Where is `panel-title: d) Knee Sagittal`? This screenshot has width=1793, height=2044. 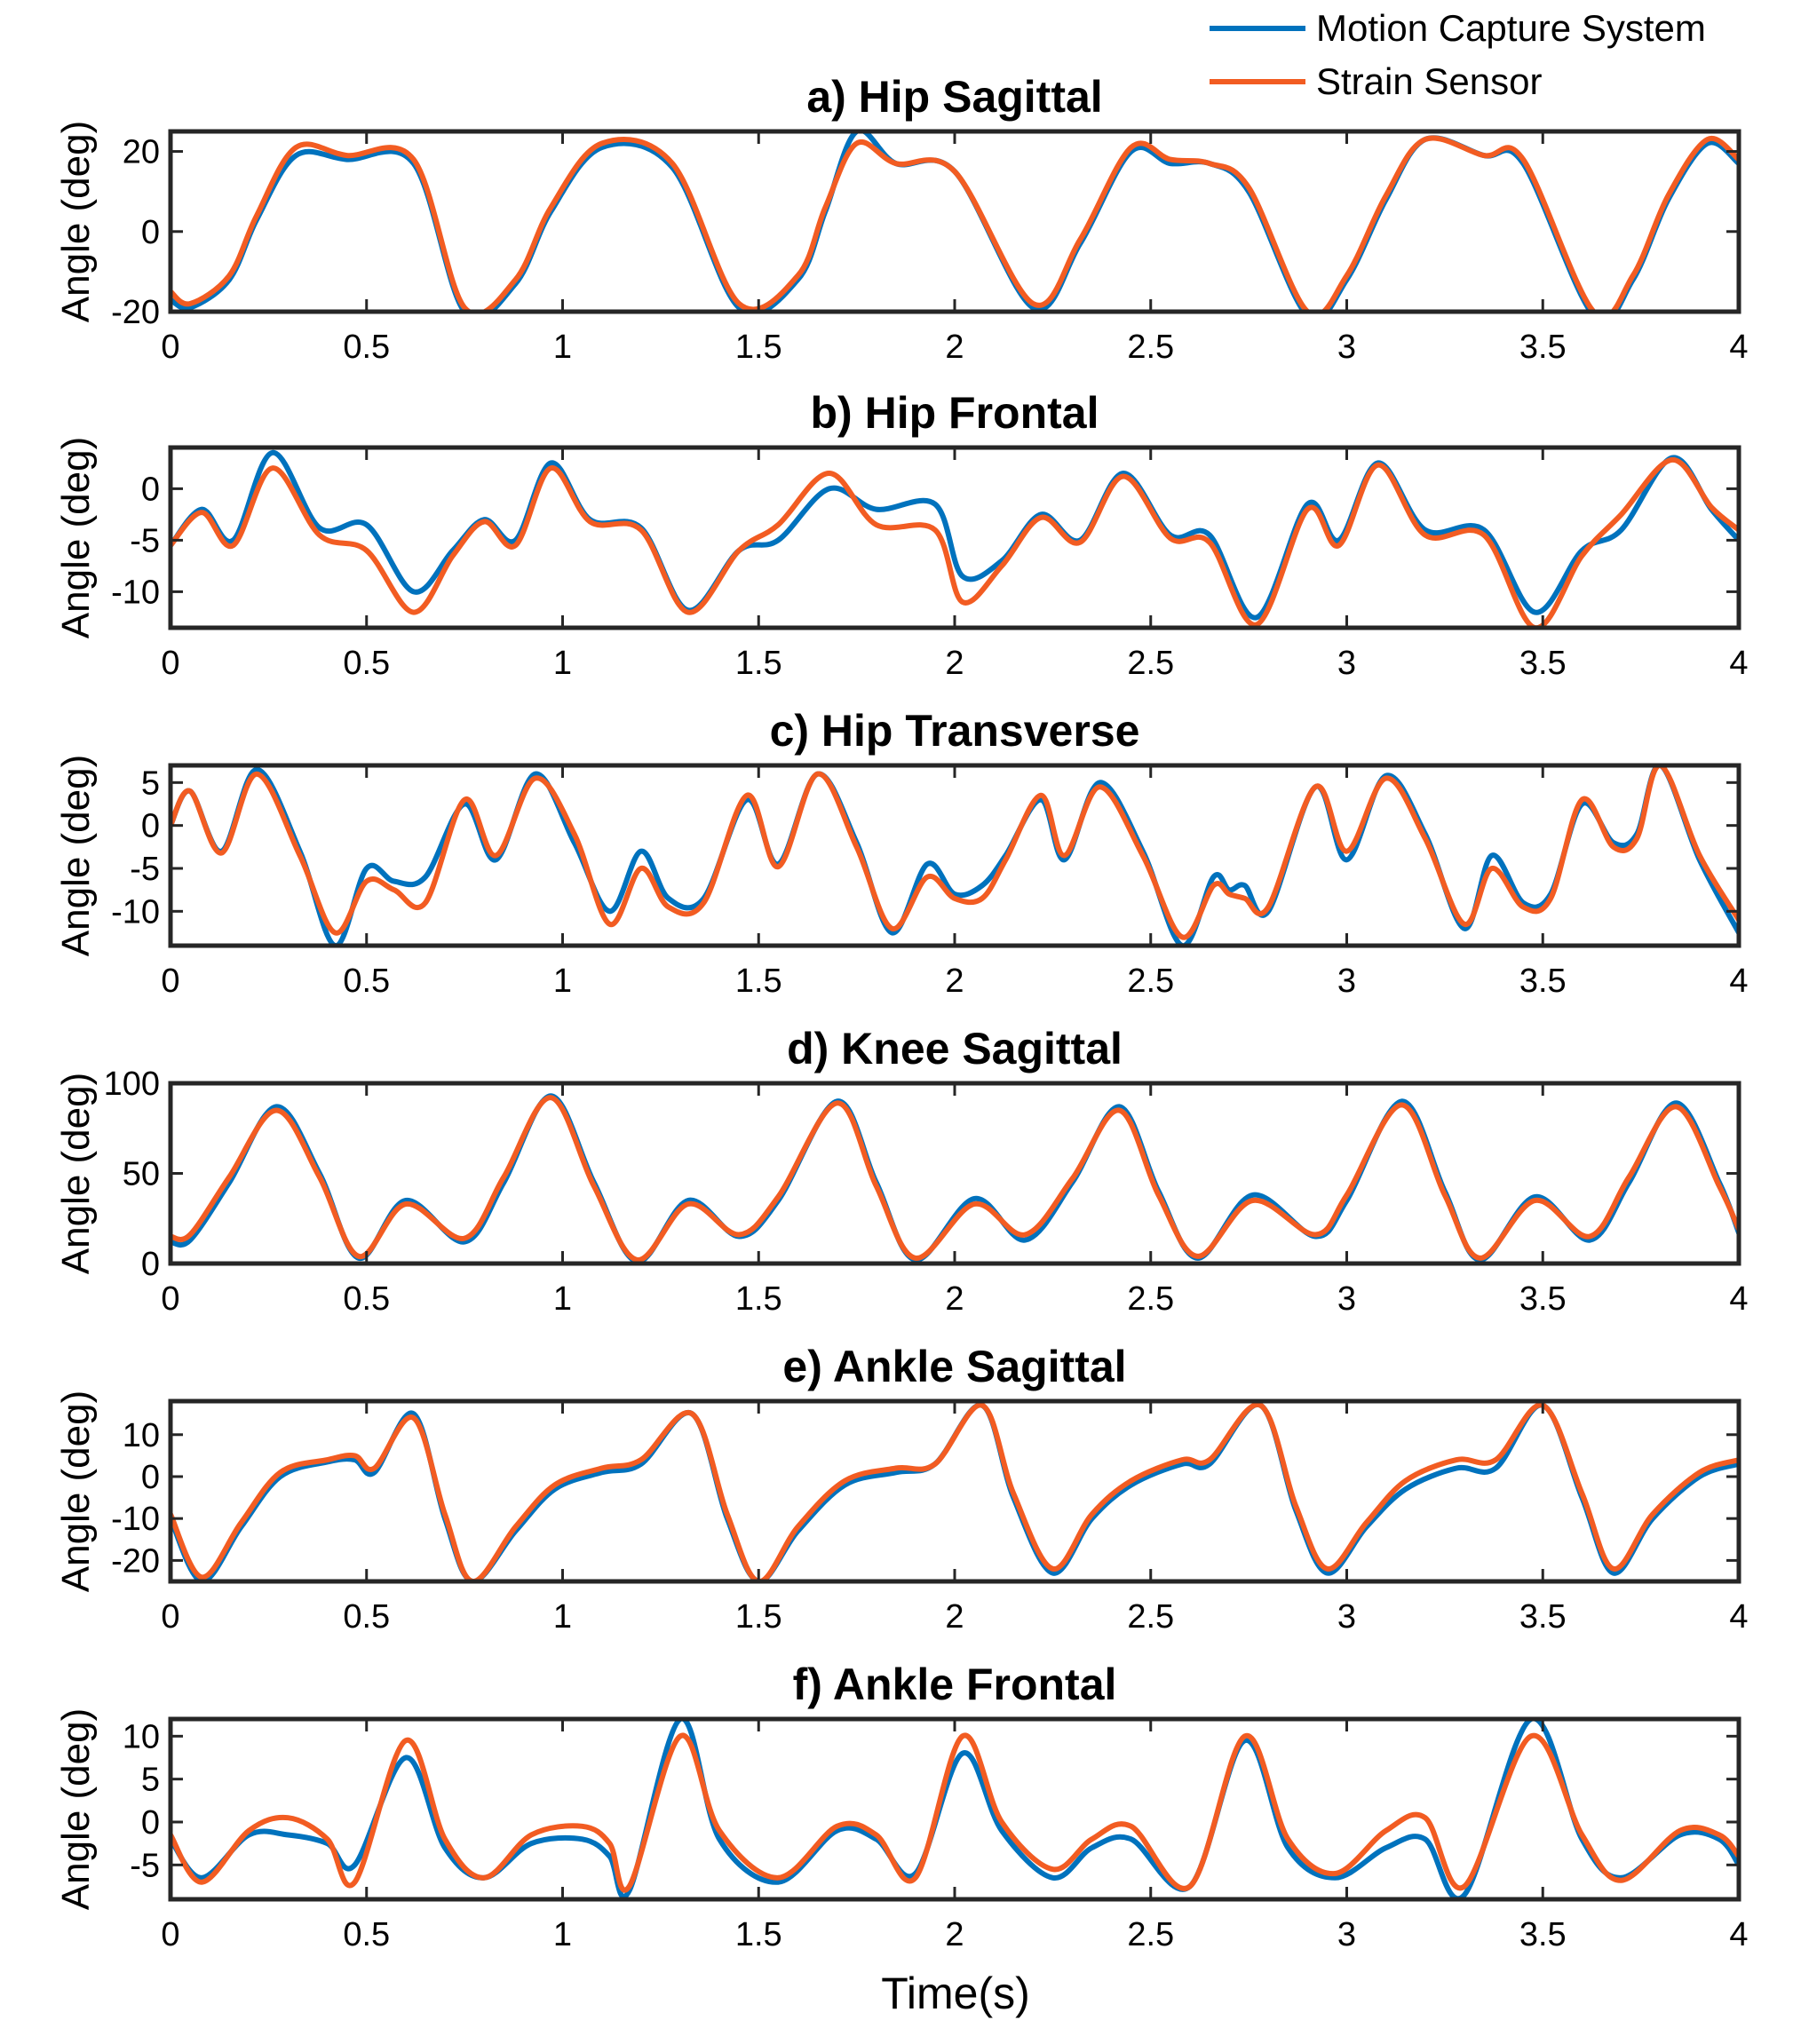
panel-title: d) Knee Sagittal is located at coordinates (955, 1048).